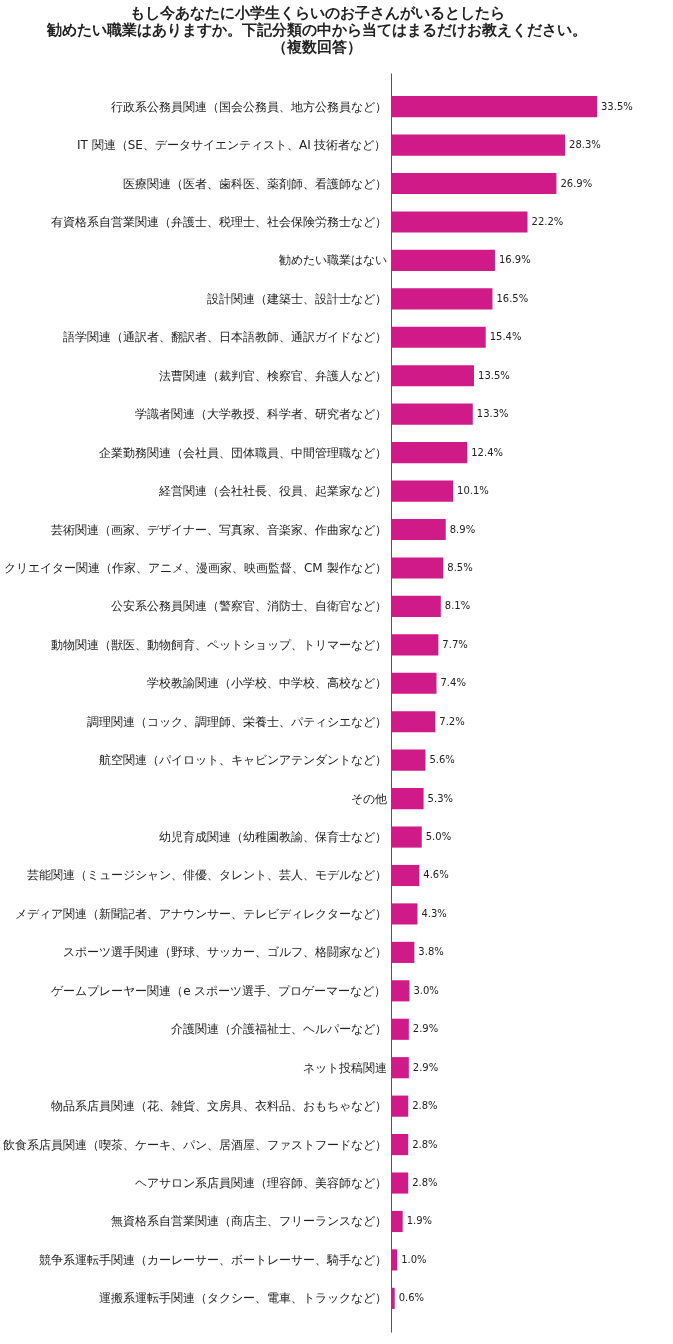  What do you see at coordinates (317, 13) in the screenshot?
I see `text: もし今あなたに小学生くらいのお子さんがいるとしたら` at bounding box center [317, 13].